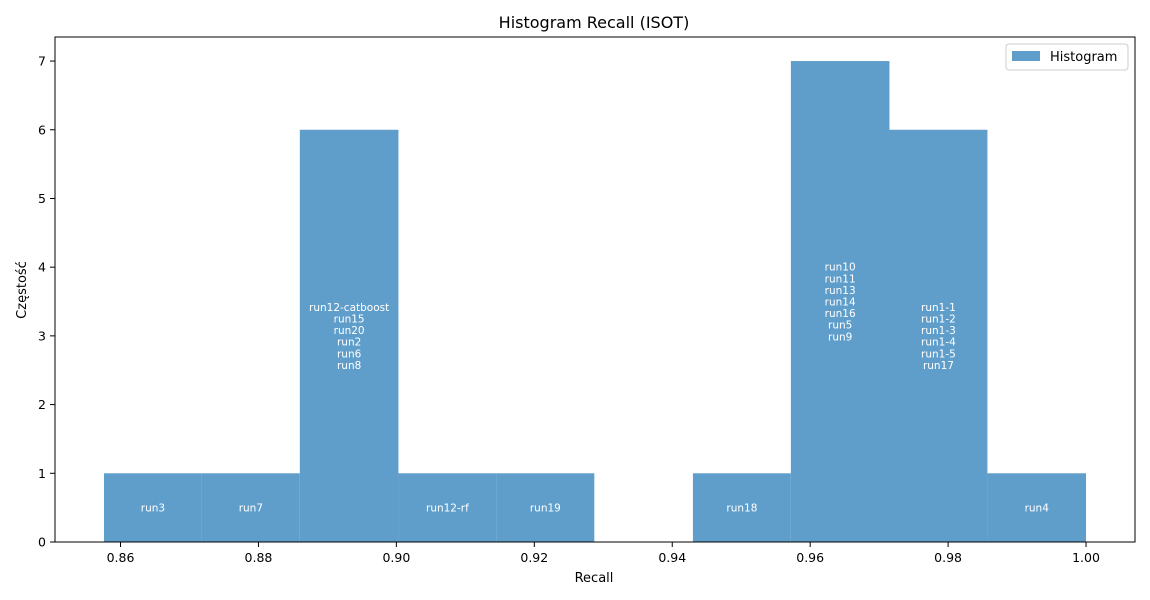 The image size is (1150, 600). I want to click on bar-run-label: run14, so click(840, 303).